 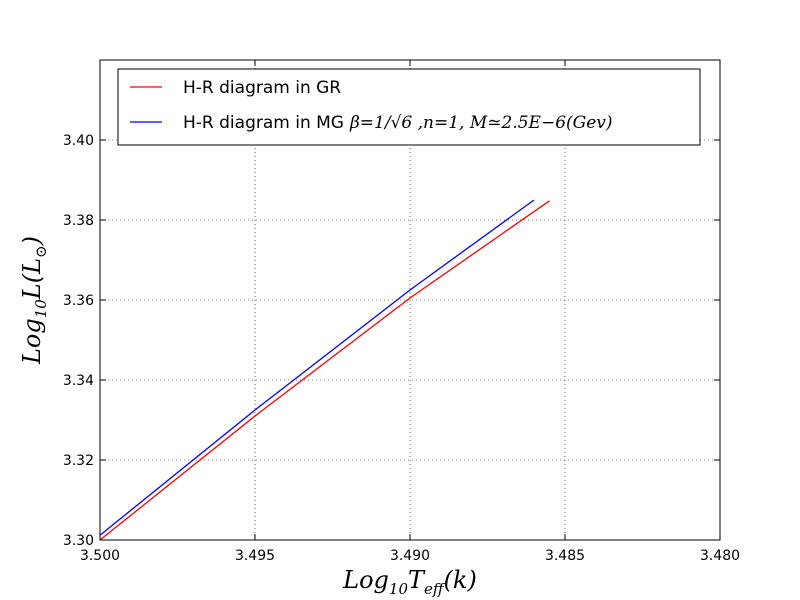 I want to click on x-axis-label: Log10Teff(k), so click(x=409, y=582).